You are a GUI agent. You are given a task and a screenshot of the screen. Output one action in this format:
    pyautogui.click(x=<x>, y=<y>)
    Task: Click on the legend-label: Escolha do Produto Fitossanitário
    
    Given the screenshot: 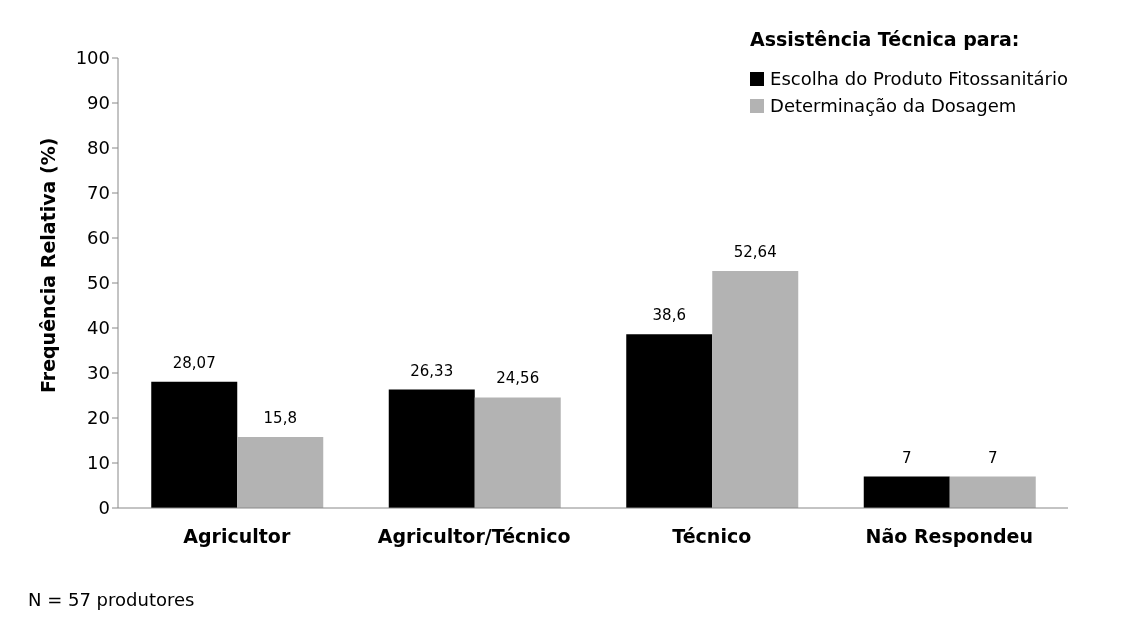 What is the action you would take?
    pyautogui.click(x=919, y=78)
    